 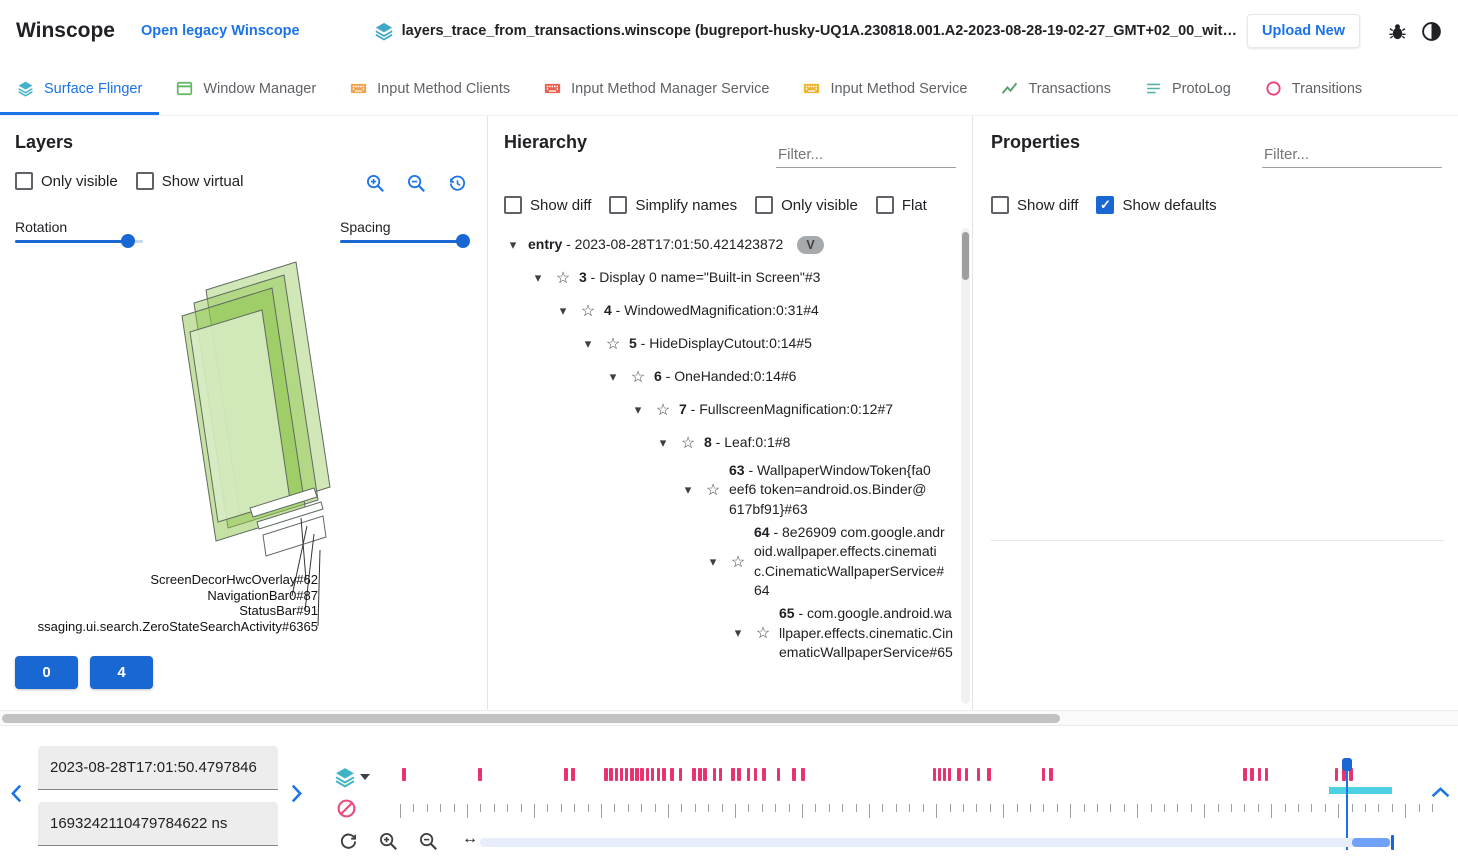 What do you see at coordinates (16, 793) in the screenshot?
I see `prev-entry-chevron` at bounding box center [16, 793].